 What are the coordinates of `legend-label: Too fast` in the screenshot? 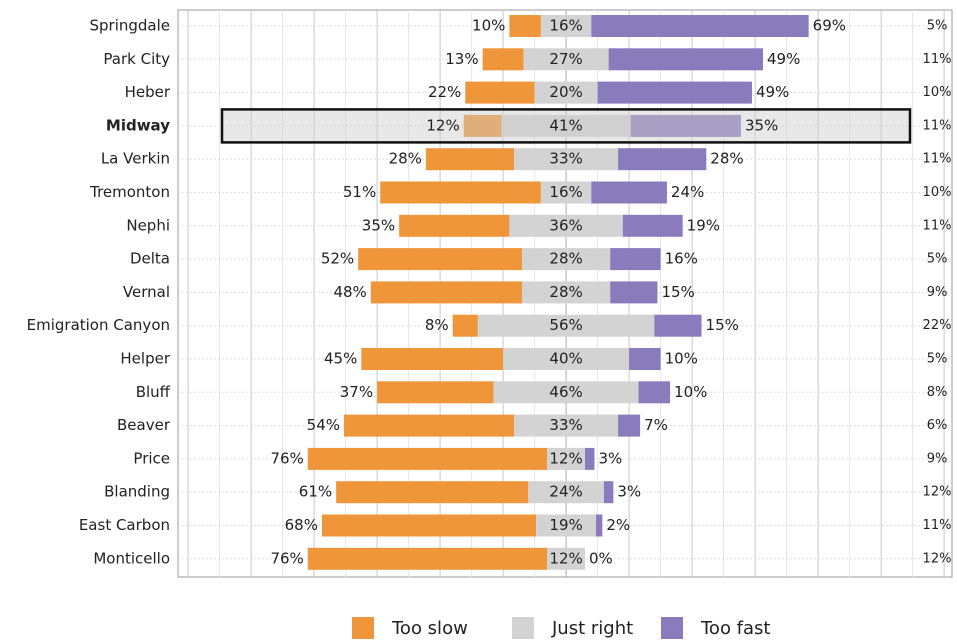 It's located at (735, 628).